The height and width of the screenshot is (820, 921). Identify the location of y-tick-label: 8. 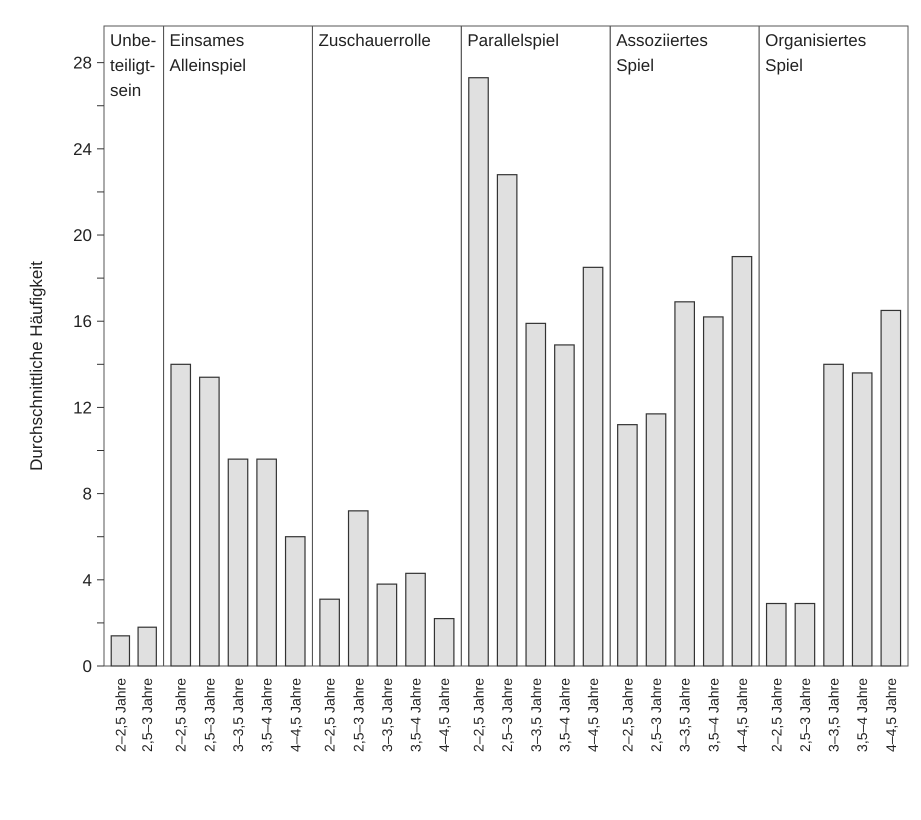
(87, 494).